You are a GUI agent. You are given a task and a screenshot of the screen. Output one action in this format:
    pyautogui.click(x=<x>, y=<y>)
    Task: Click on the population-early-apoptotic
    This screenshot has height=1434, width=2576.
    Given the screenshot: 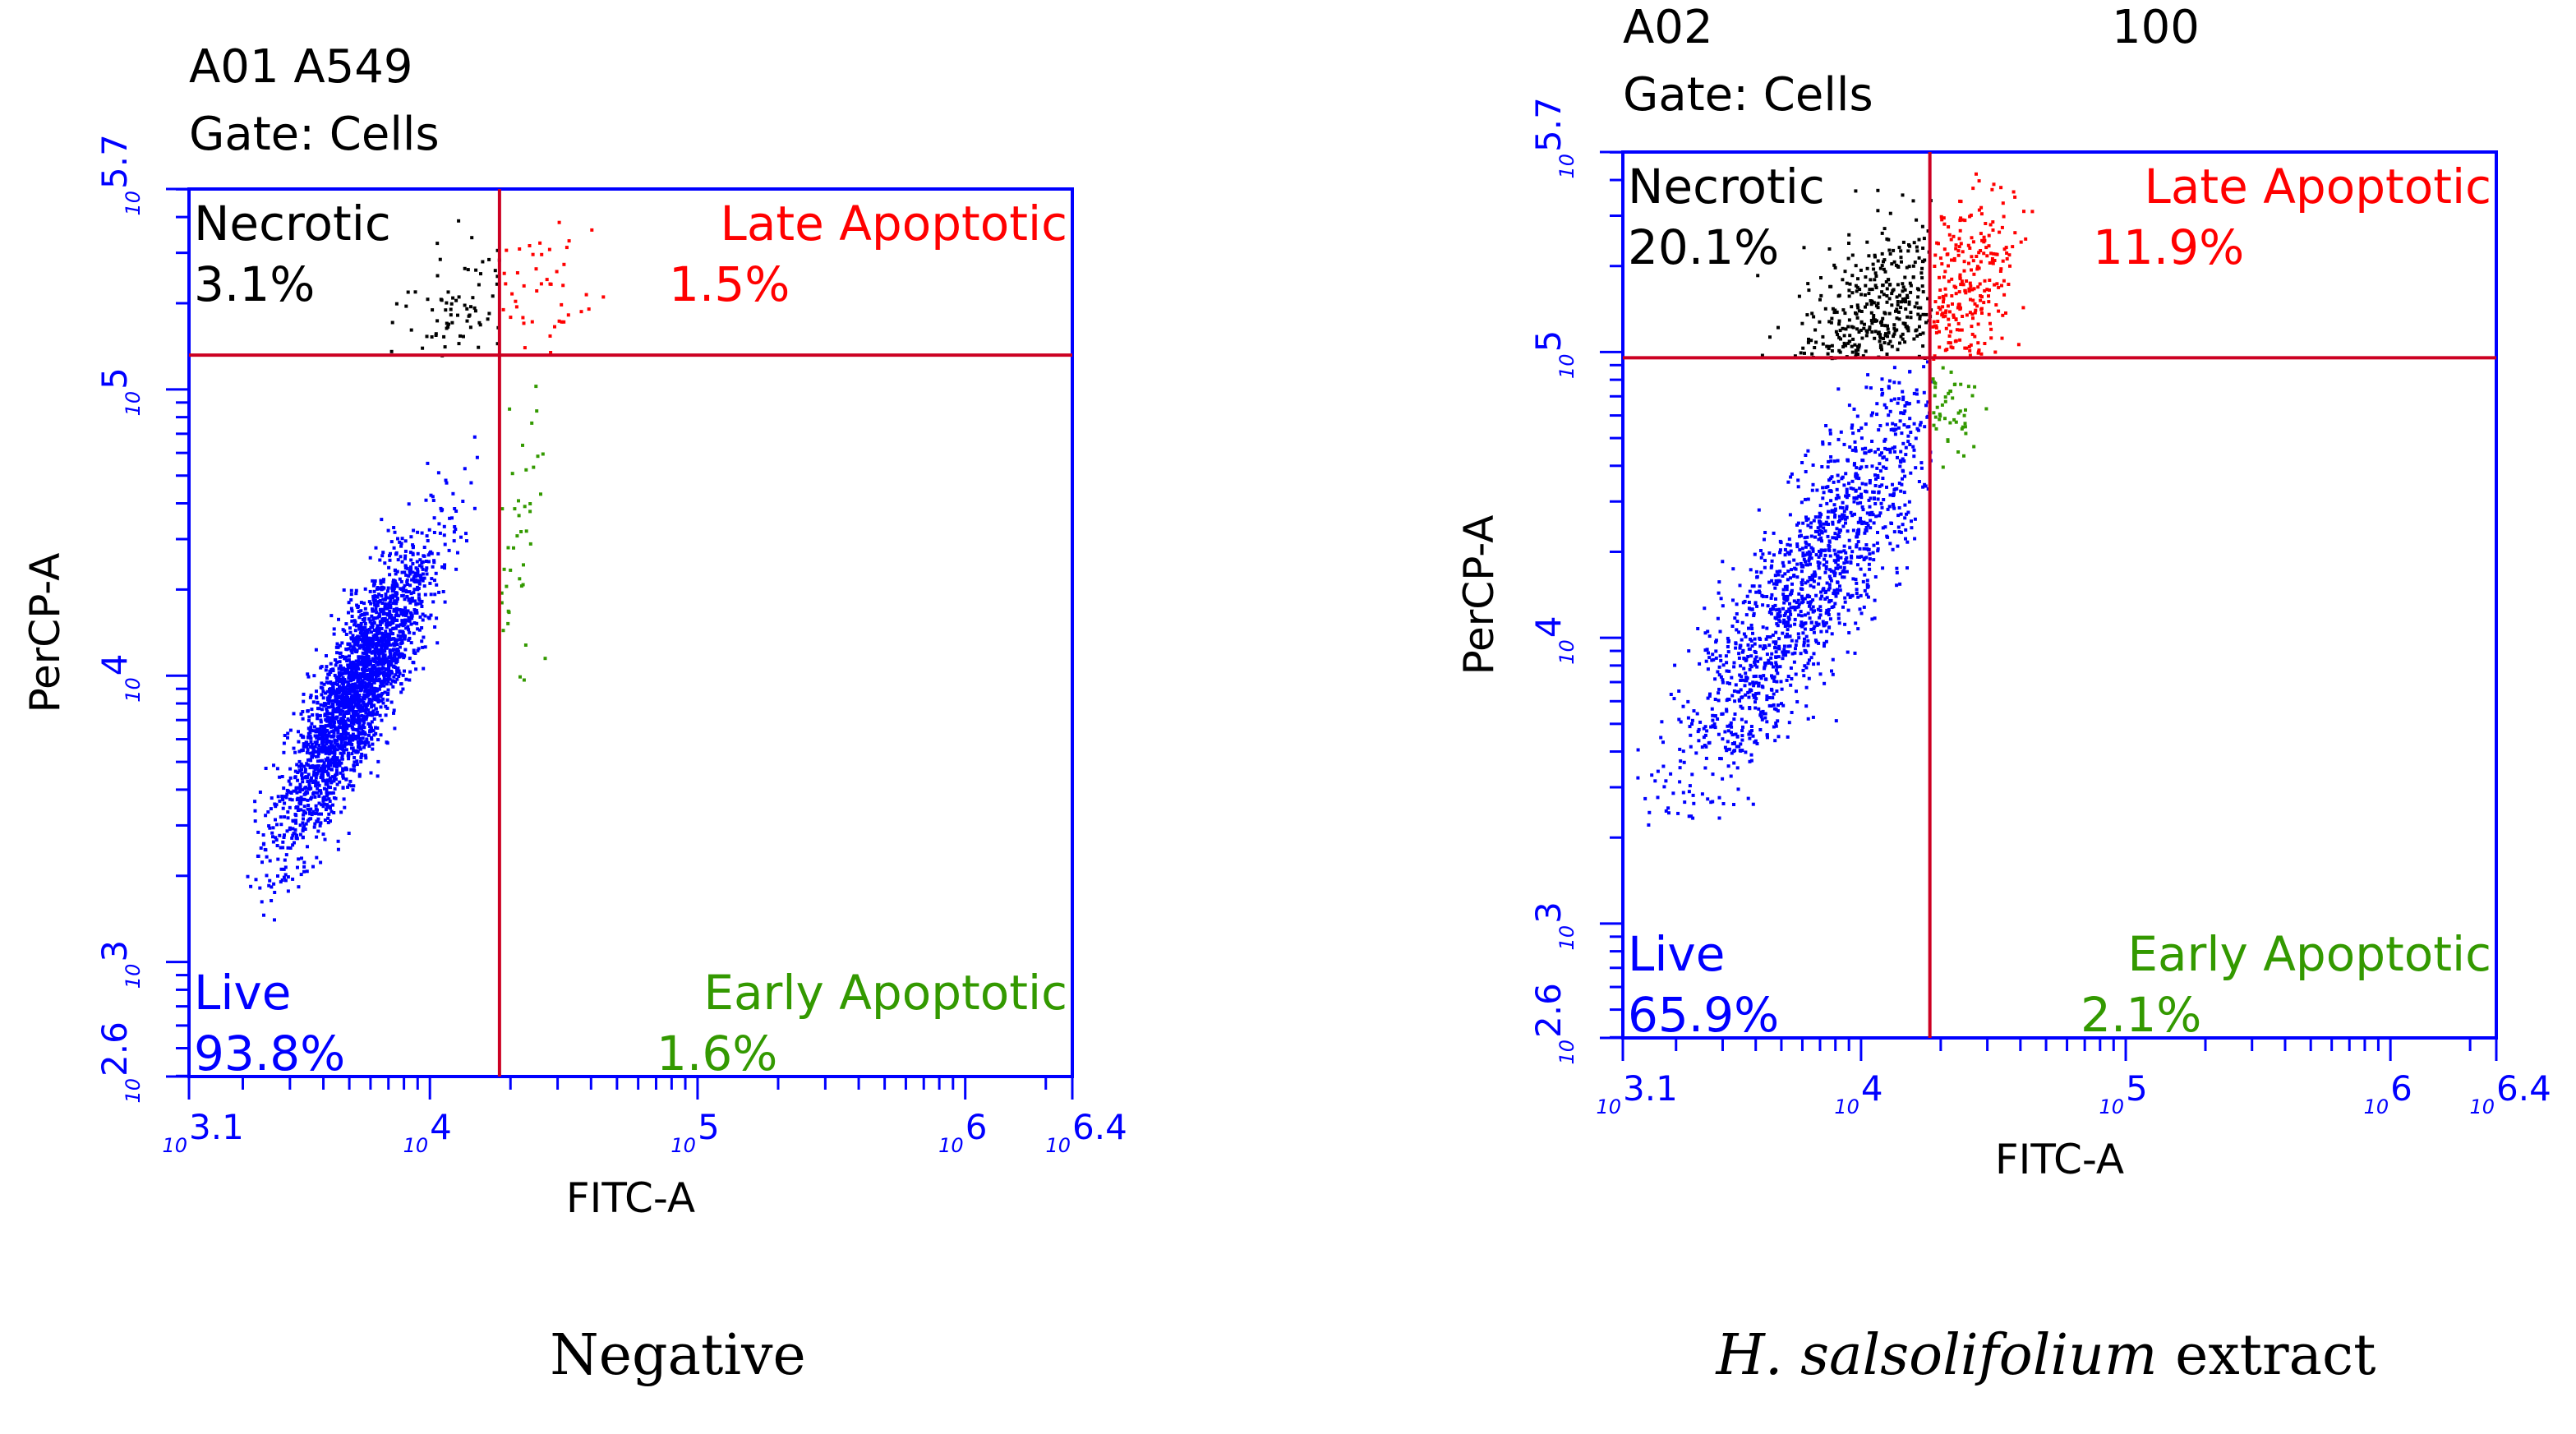 What is the action you would take?
    pyautogui.click(x=523, y=533)
    